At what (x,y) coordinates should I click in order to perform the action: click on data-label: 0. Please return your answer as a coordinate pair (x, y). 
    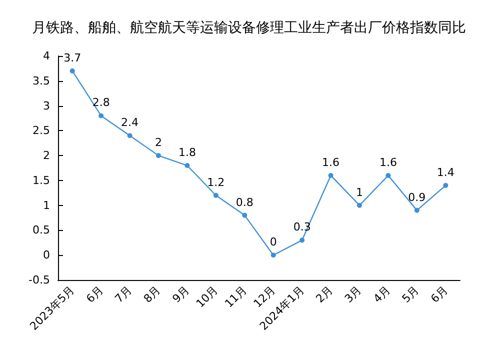
    Looking at the image, I should click on (273, 242).